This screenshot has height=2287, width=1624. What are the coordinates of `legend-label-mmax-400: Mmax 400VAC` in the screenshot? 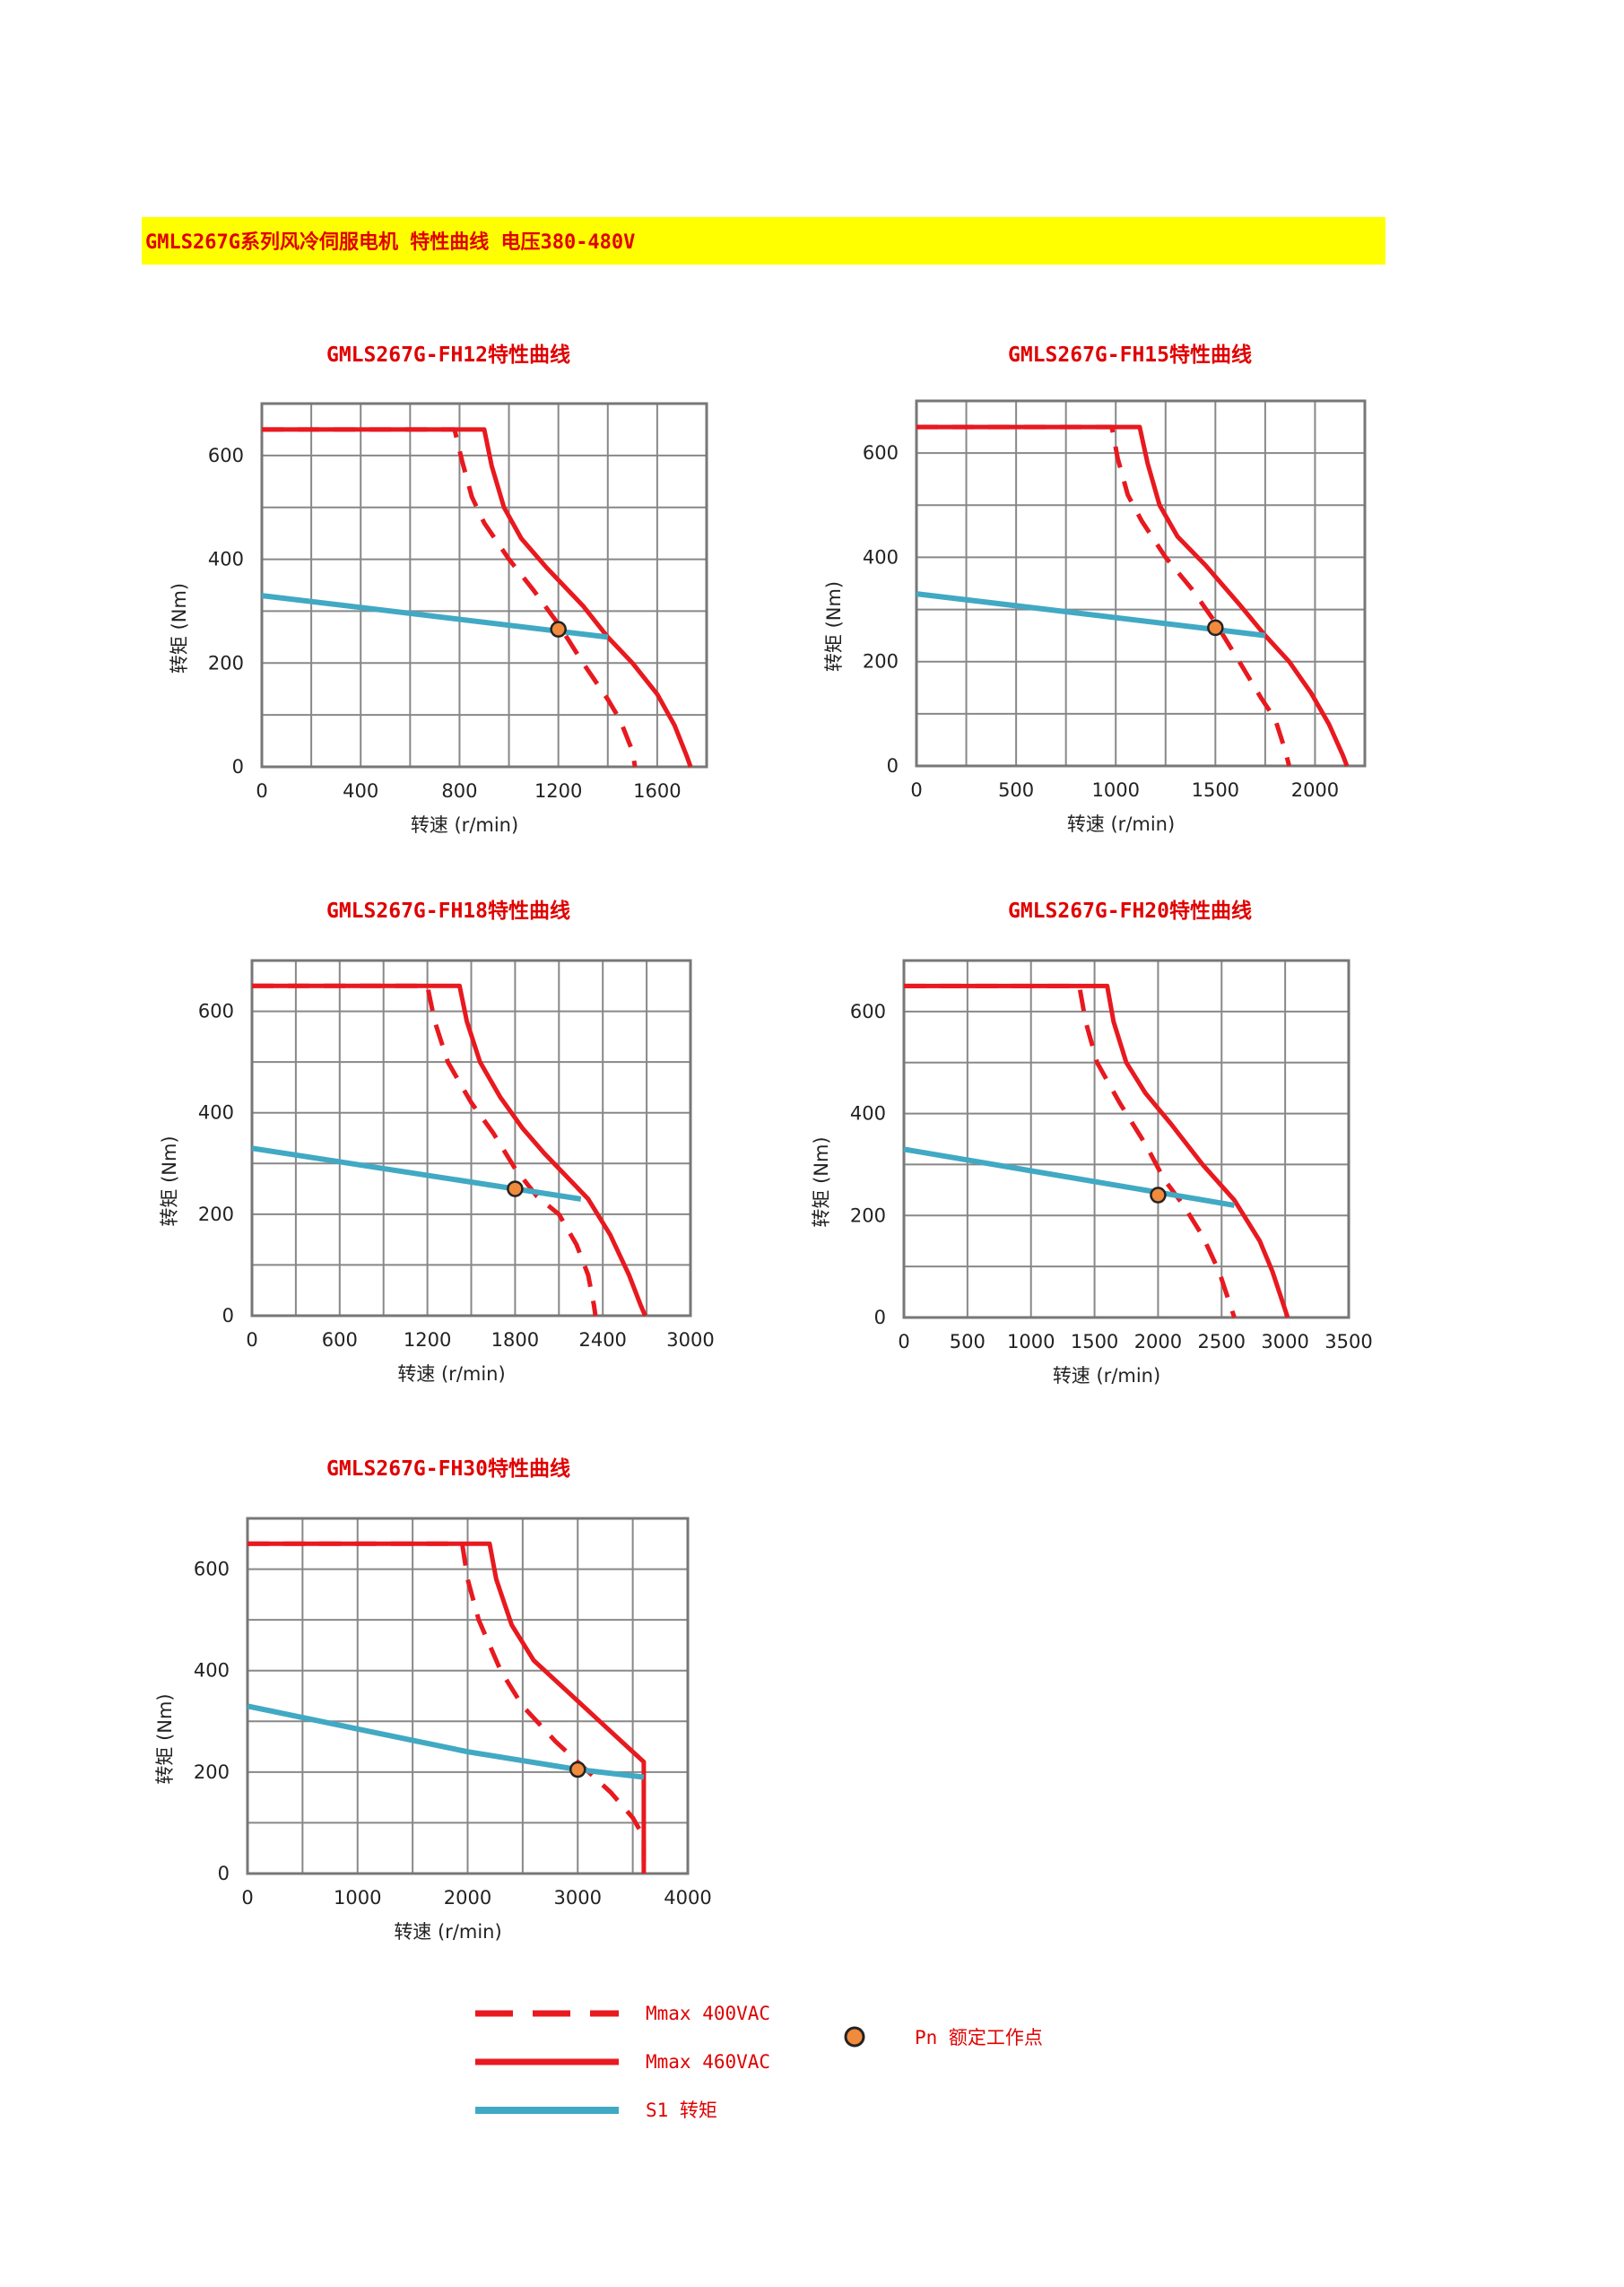 It's located at (708, 2013).